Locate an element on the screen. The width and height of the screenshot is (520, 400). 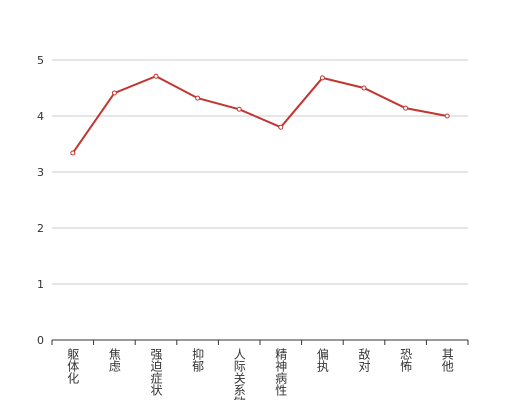
y-tick-label: 1 is located at coordinates (40, 284).